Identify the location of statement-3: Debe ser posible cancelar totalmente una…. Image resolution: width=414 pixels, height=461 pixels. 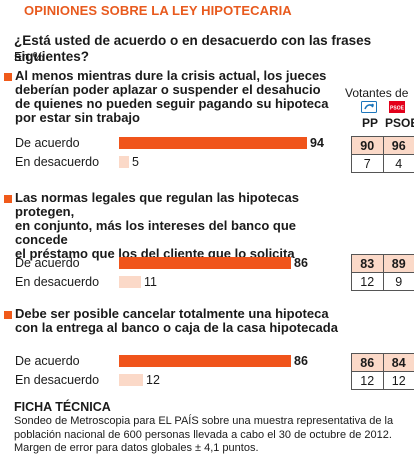
(174, 321).